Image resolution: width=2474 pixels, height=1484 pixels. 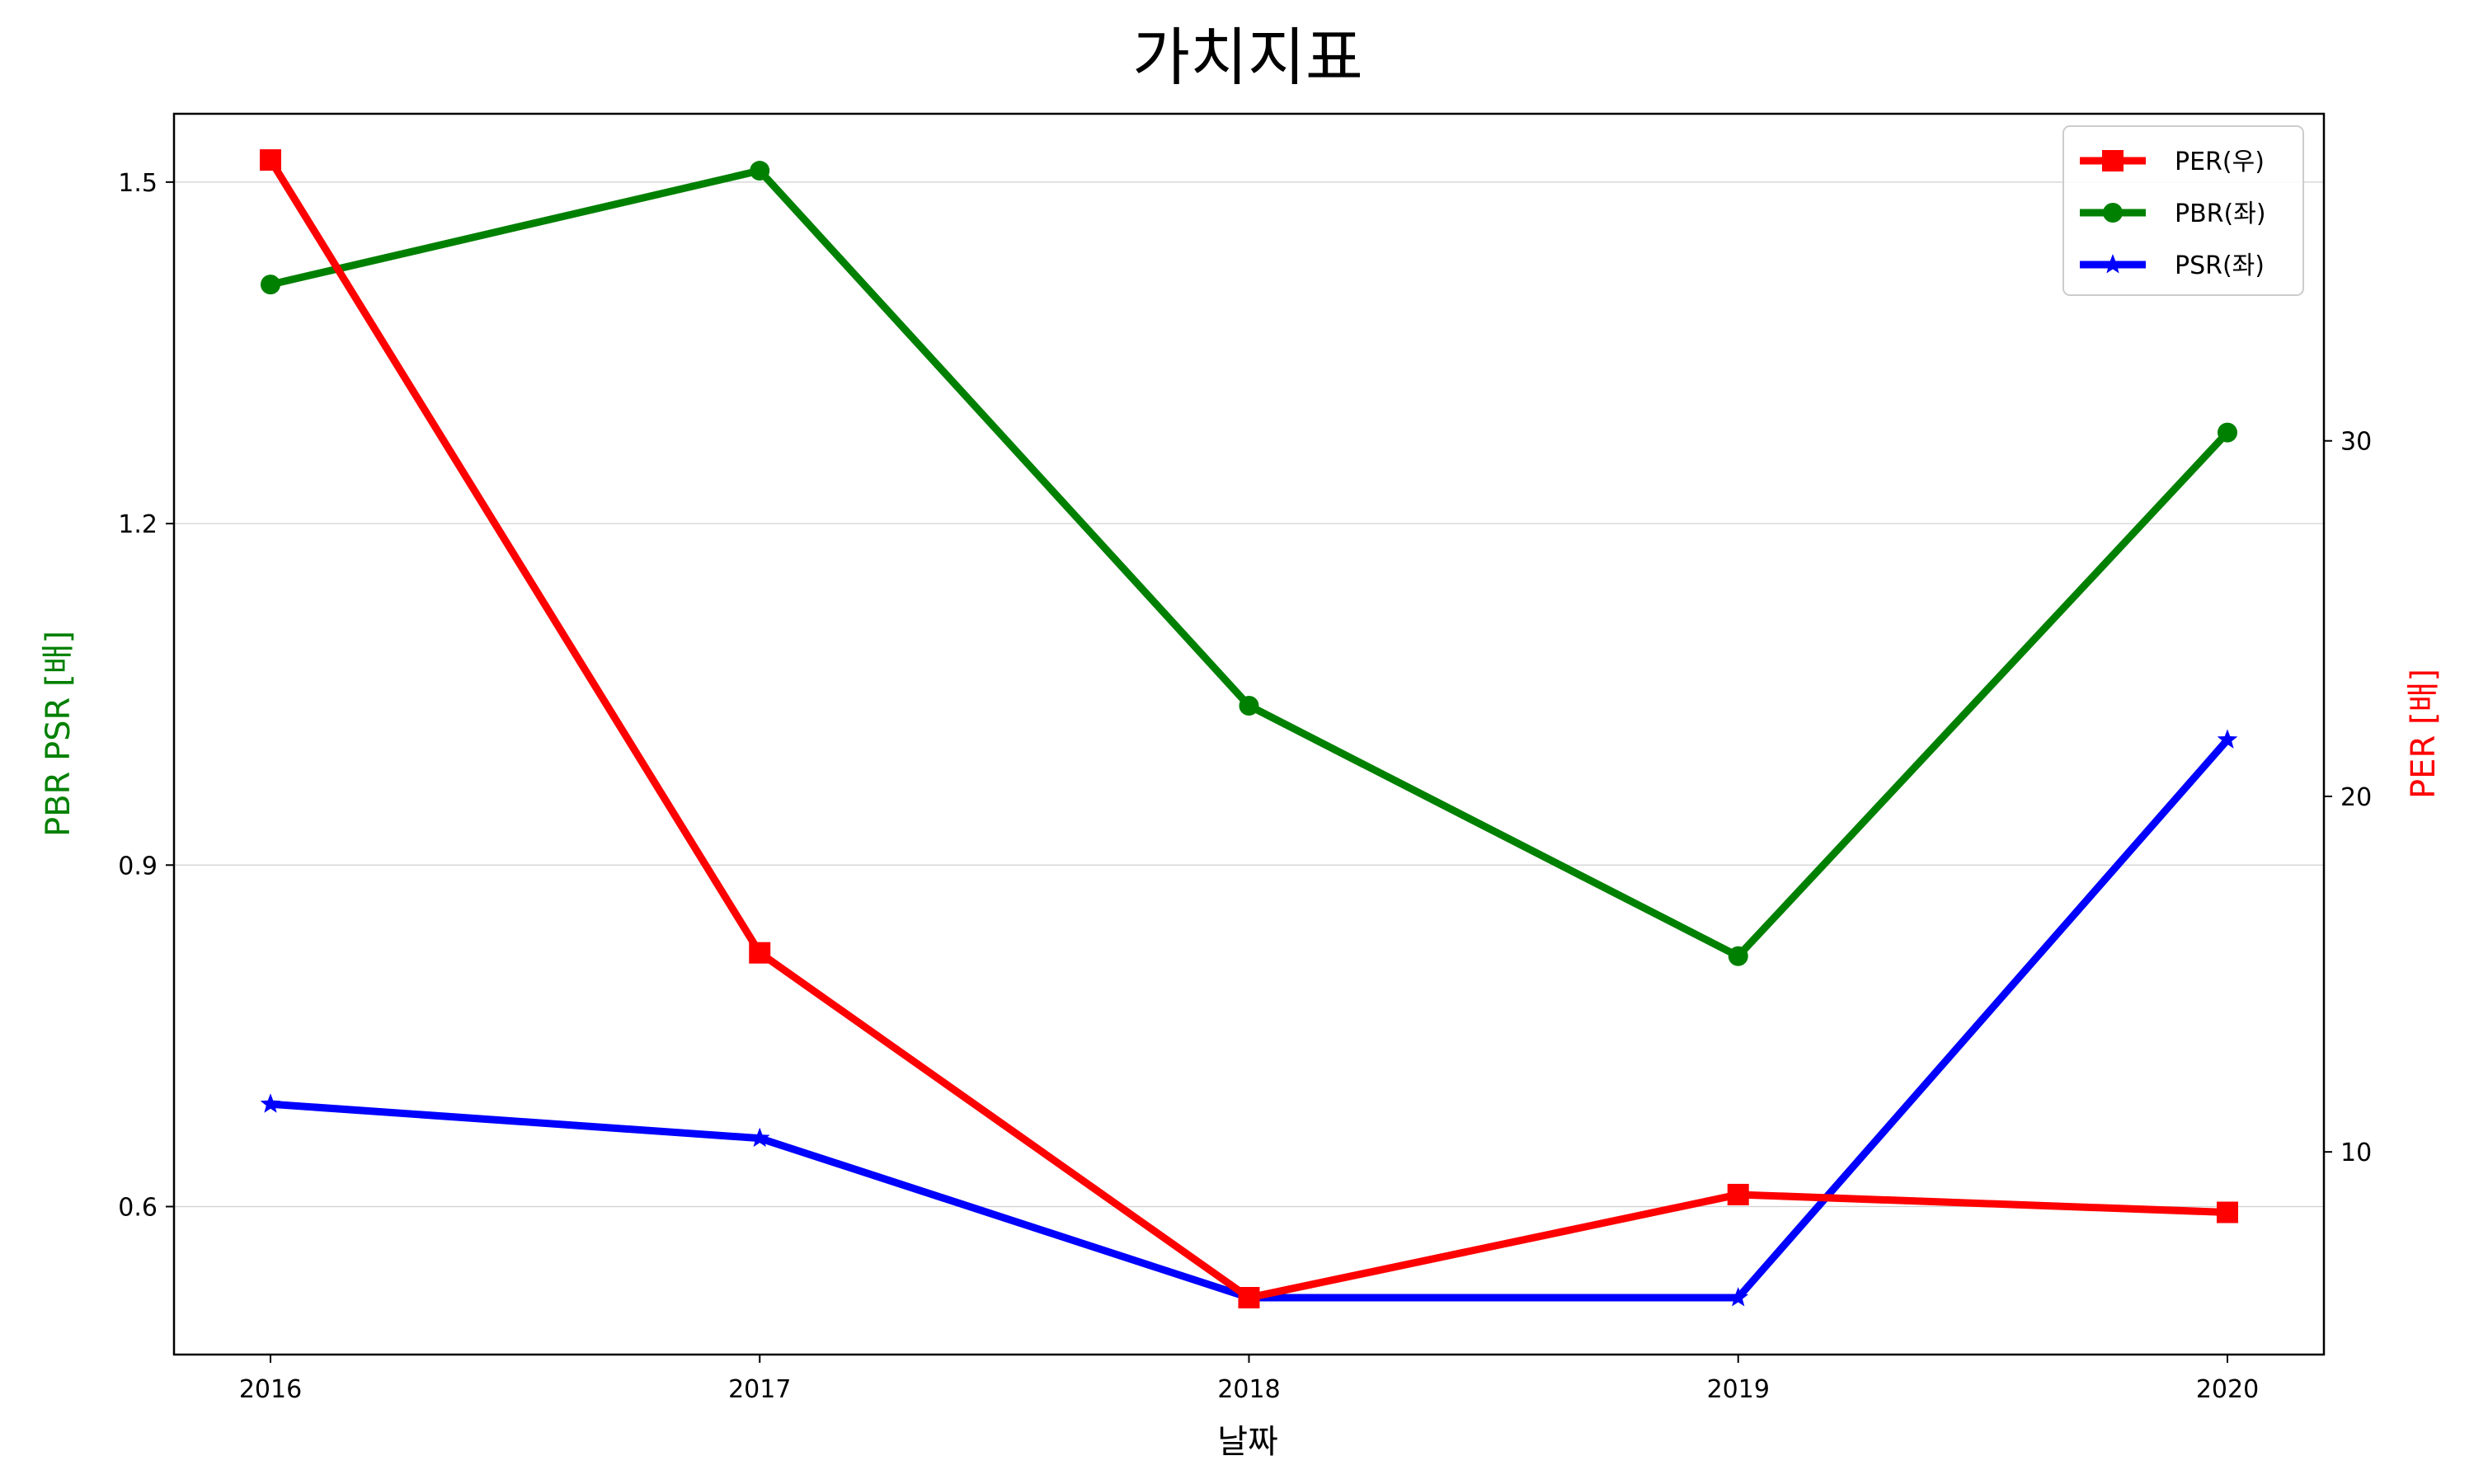 What do you see at coordinates (2173, 214) in the screenshot?
I see `legend-item: PBR(좌)` at bounding box center [2173, 214].